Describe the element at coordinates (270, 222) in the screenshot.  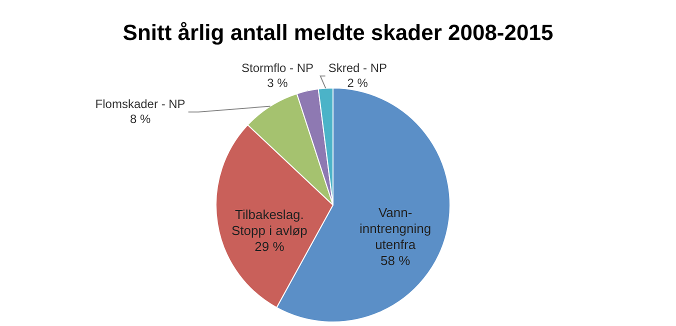
I see `slice-label: Tilbakeslag. Stopp i avløp` at that location.